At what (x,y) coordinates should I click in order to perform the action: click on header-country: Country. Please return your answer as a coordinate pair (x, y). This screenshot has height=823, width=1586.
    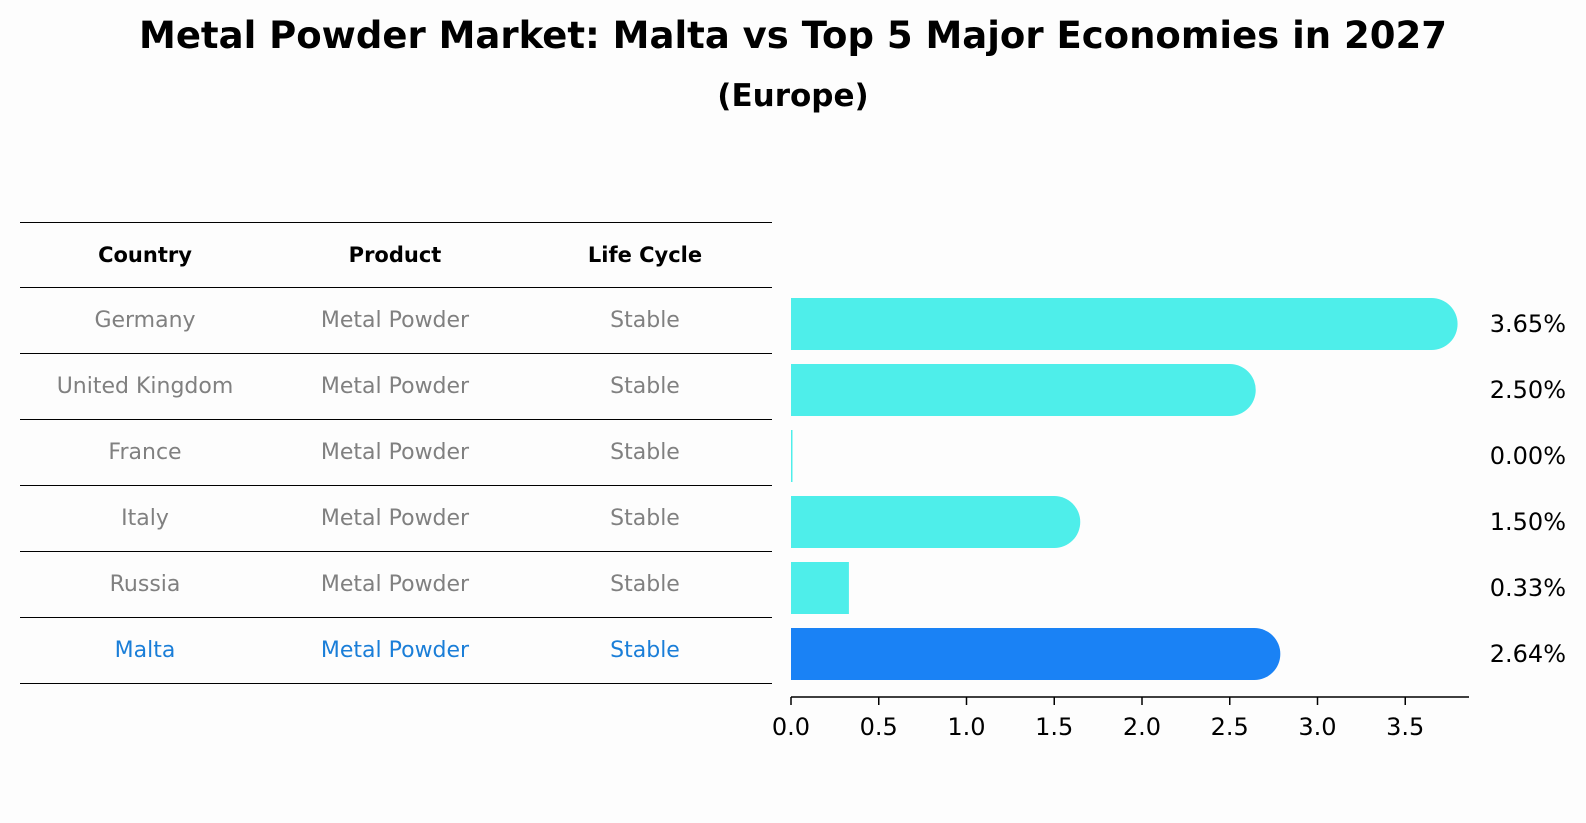
    Looking at the image, I should click on (145, 255).